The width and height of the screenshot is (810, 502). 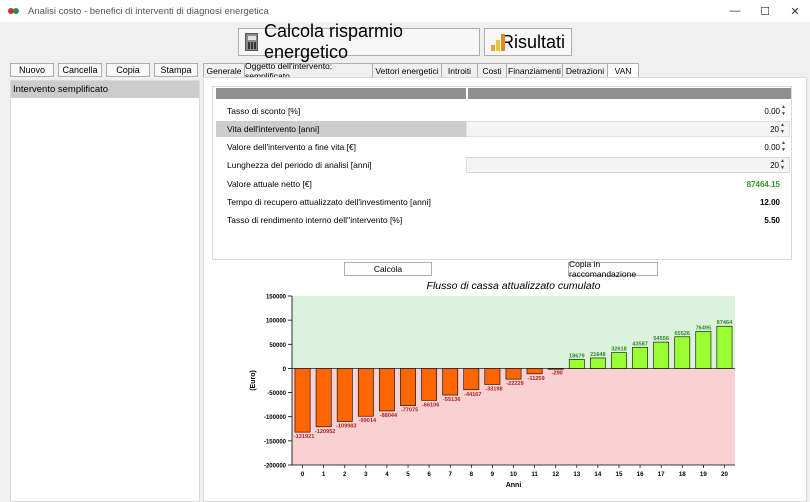 What do you see at coordinates (32, 70) in the screenshot?
I see `nuovo-button: Nuovo` at bounding box center [32, 70].